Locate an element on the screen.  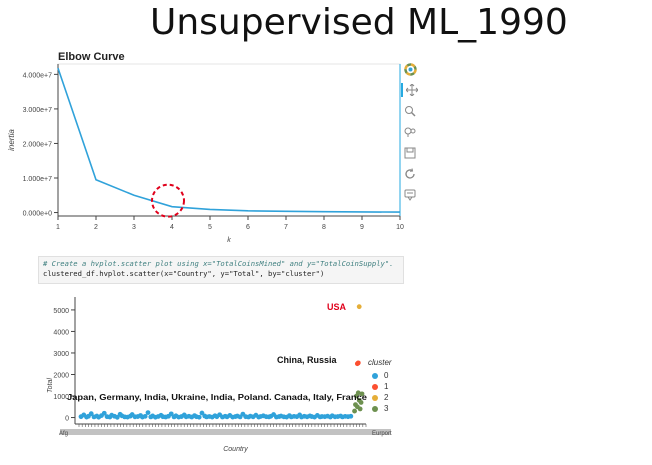
elbow-y-tick-label: 0.000e+0 is located at coordinates (37, 214).